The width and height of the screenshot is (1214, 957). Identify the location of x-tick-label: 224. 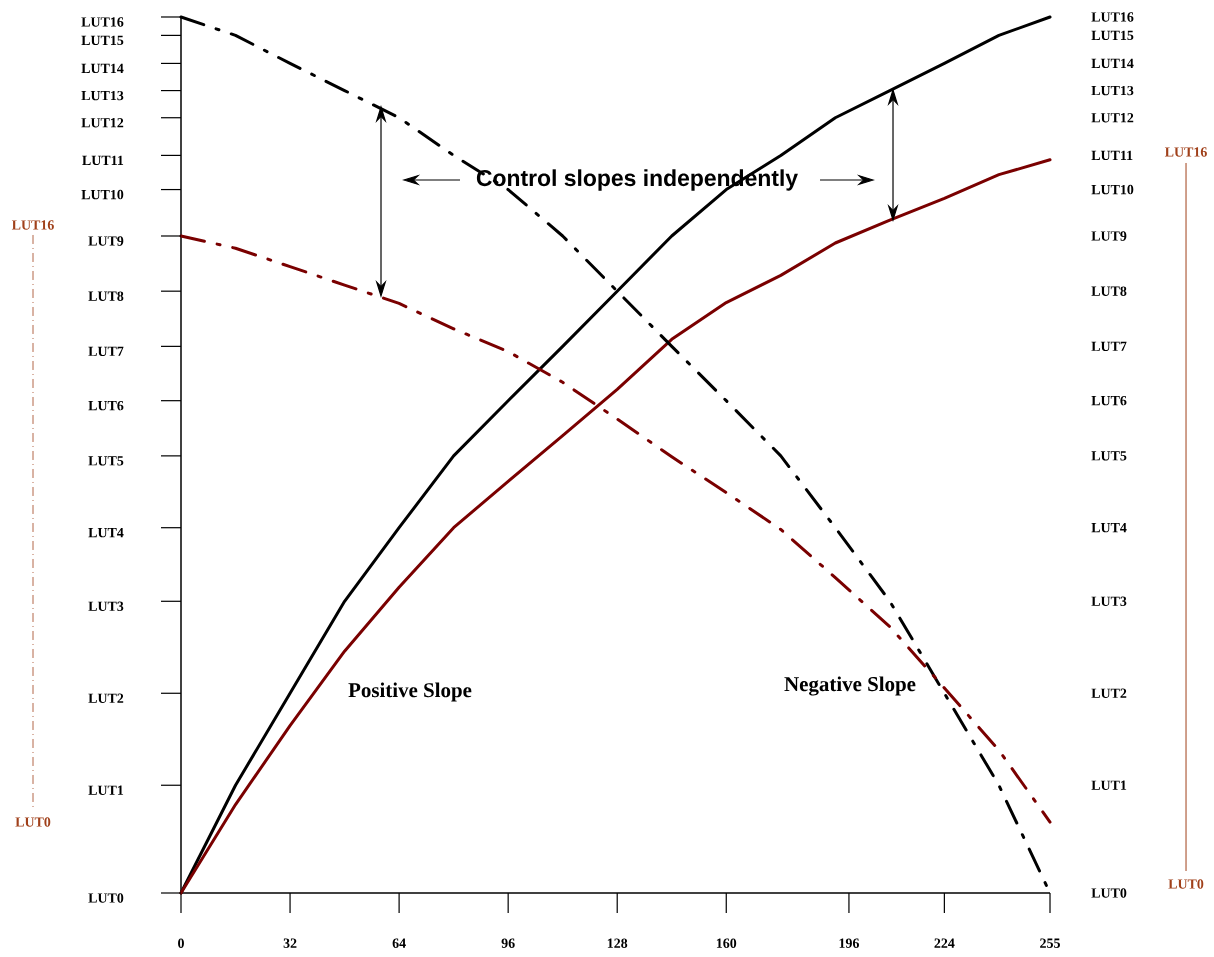
(944, 943).